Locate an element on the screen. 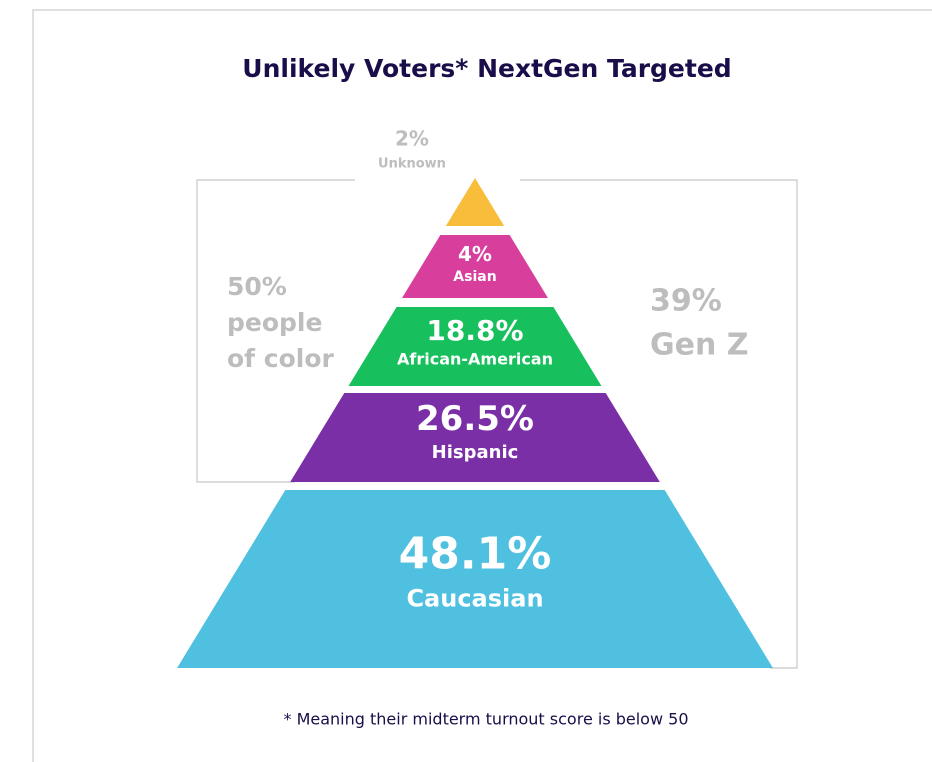 The height and width of the screenshot is (762, 932). value-label: 26.5% is located at coordinates (475, 419).